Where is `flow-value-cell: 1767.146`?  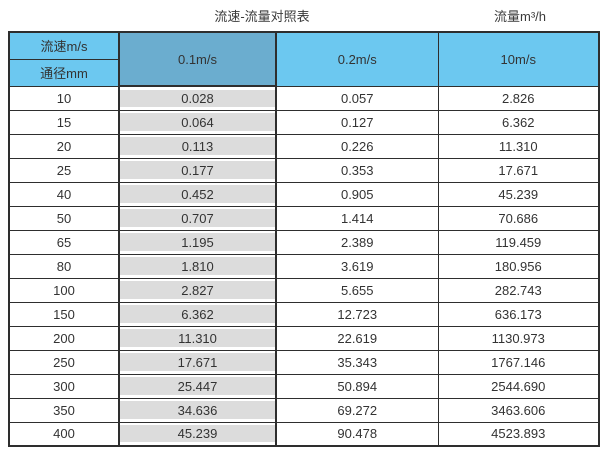
flow-value-cell: 1767.146 is located at coordinates (518, 362).